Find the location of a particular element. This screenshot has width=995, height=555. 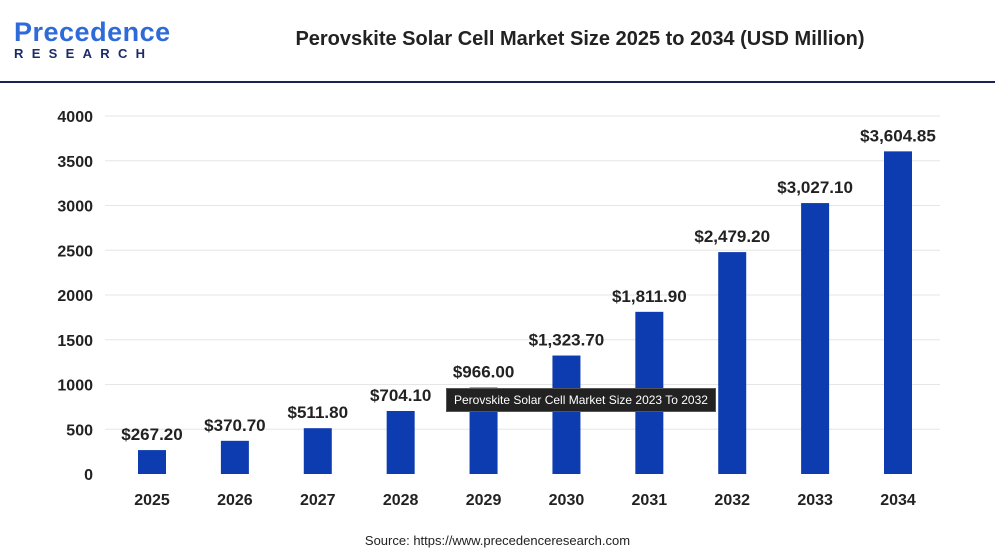

x-tick-label: 2030 is located at coordinates (567, 500).